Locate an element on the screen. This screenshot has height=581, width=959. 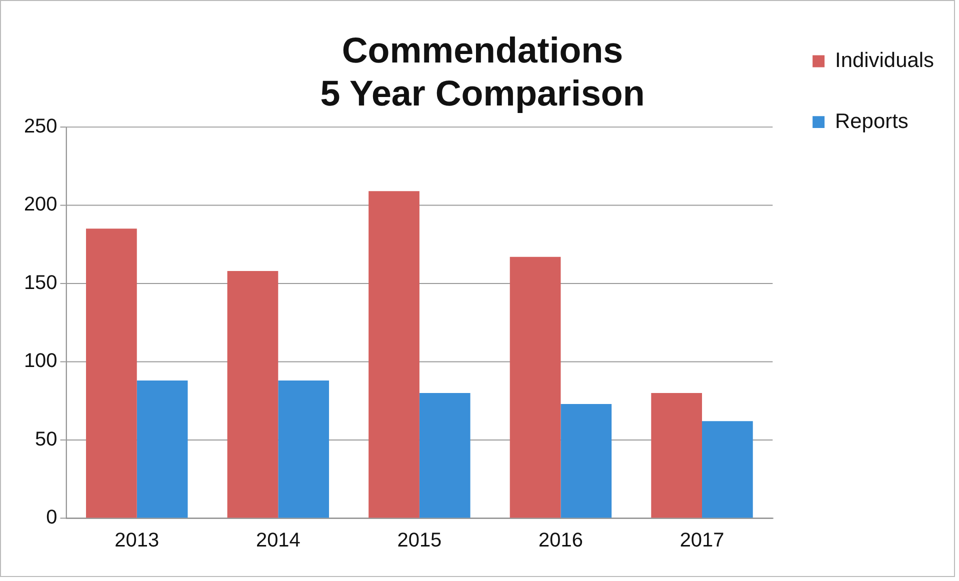
y-tick-label: 100 is located at coordinates (41, 361).